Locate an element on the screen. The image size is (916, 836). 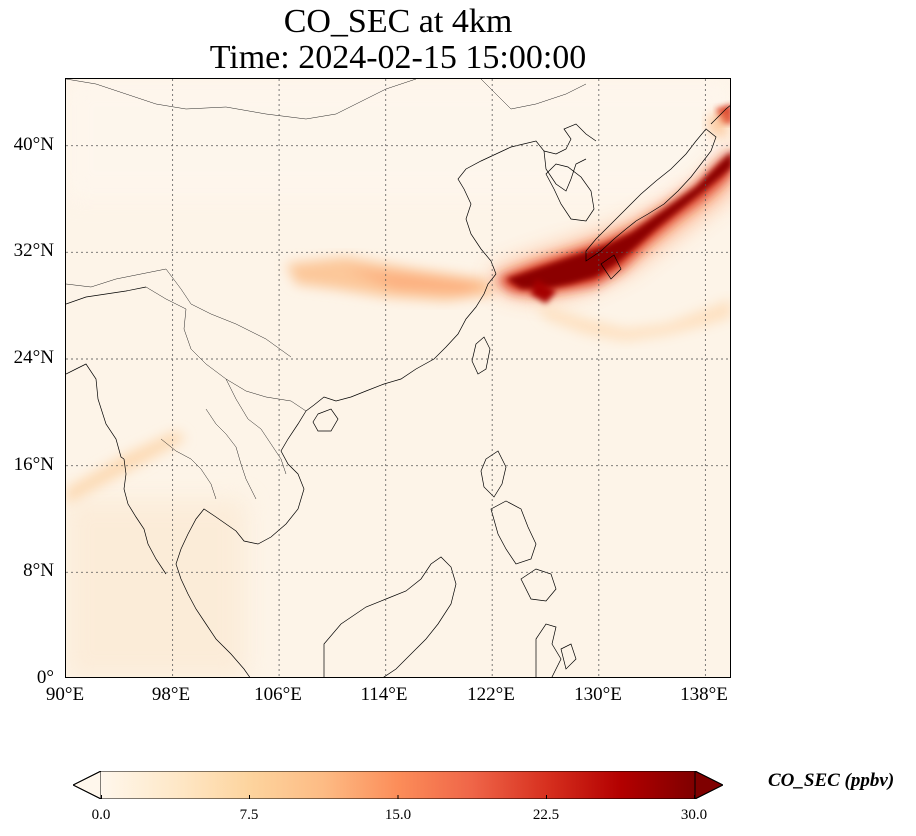
colorbar-tick-15: 15.0 is located at coordinates (398, 815).